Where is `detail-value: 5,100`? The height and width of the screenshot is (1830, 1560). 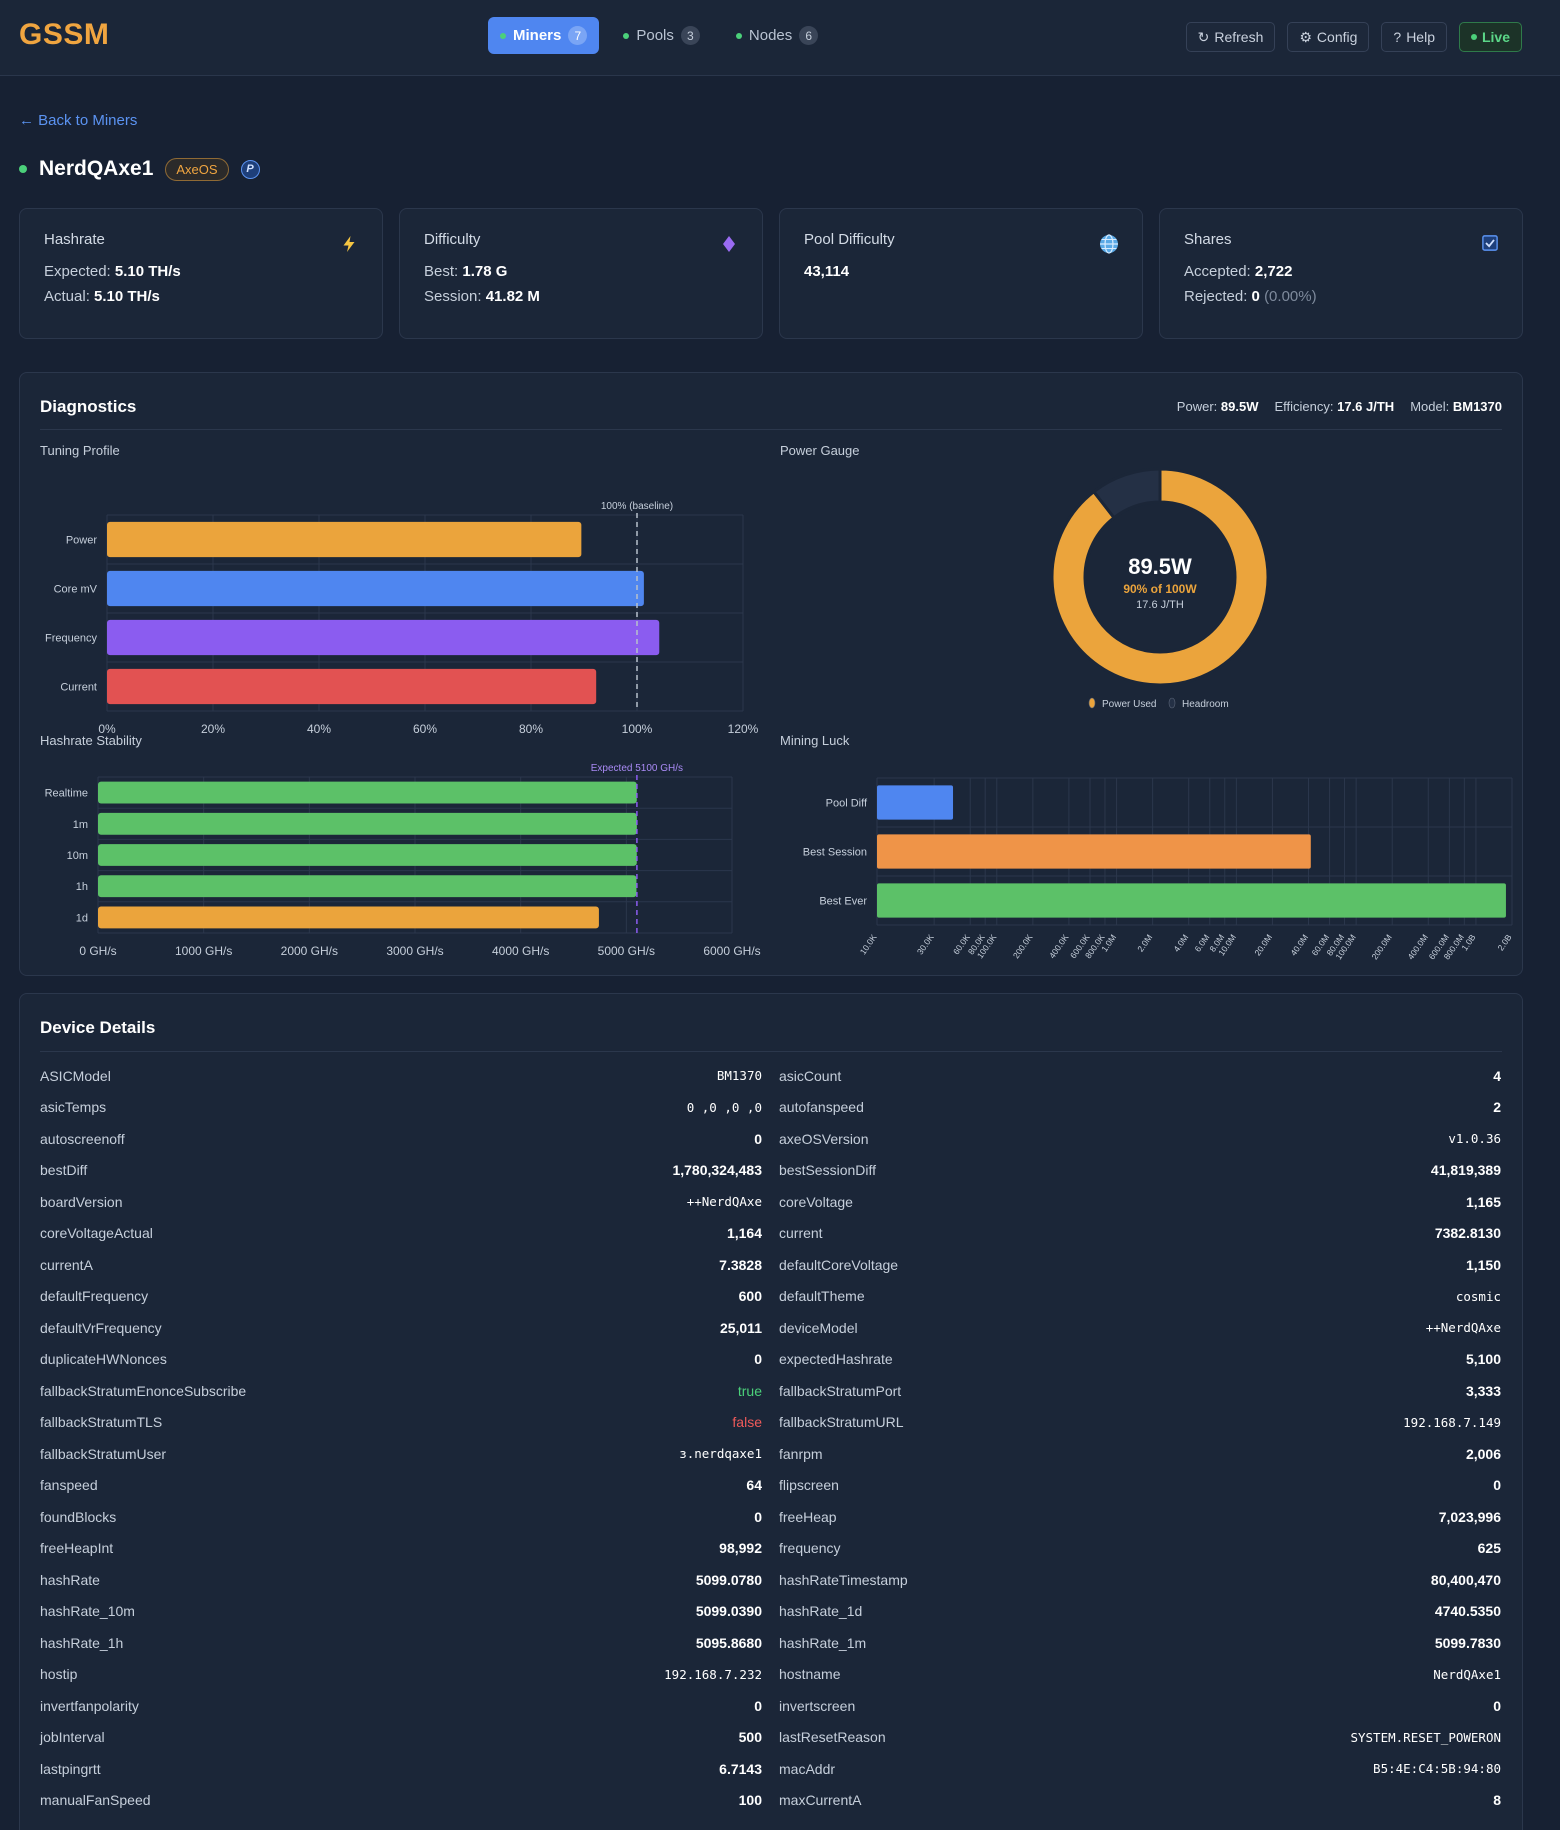 detail-value: 5,100 is located at coordinates (1483, 1359).